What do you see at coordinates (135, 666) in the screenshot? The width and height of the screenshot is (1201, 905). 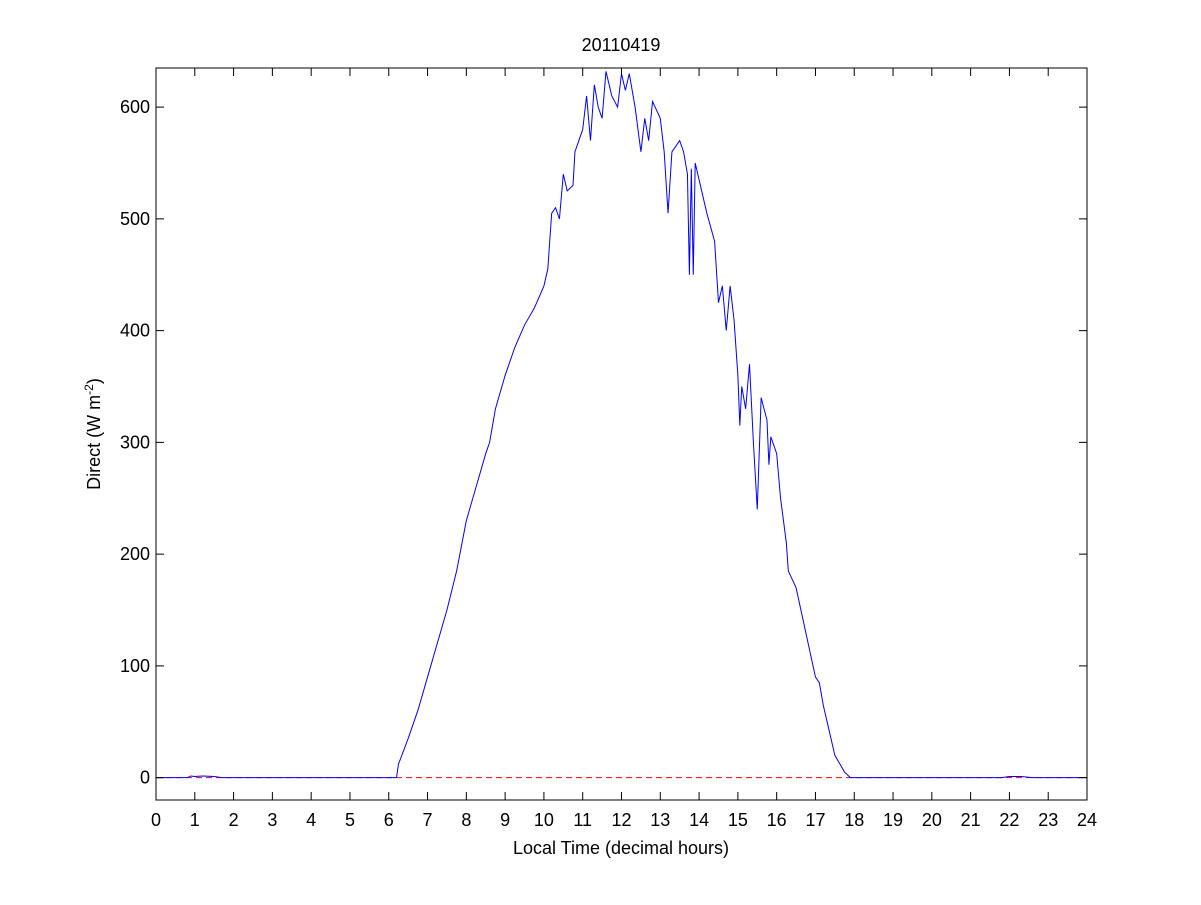 I see `y-tick-label: 100` at bounding box center [135, 666].